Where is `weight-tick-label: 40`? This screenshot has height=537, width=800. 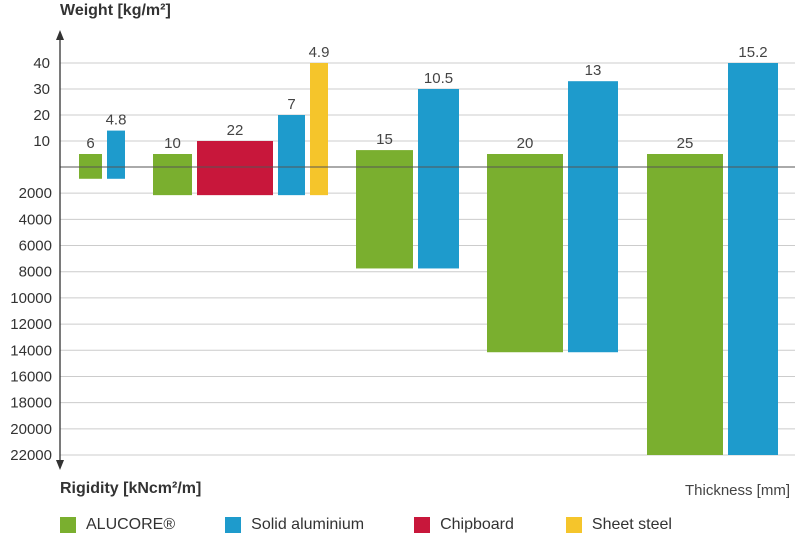 weight-tick-label: 40 is located at coordinates (41, 63).